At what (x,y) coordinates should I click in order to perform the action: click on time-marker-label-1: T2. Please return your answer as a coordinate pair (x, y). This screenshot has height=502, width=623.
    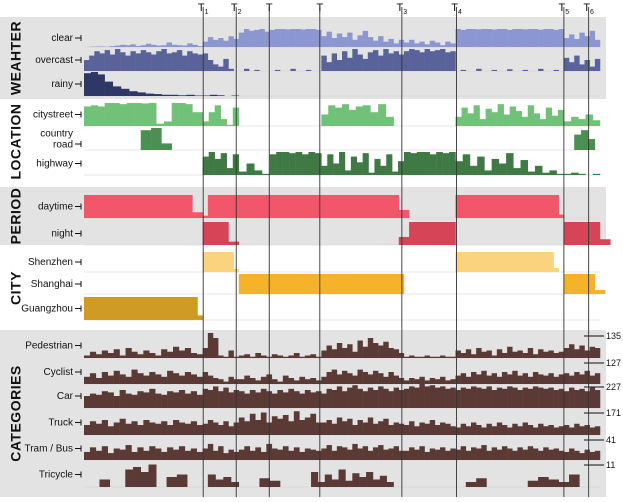
    Looking at the image, I should click on (236, 9).